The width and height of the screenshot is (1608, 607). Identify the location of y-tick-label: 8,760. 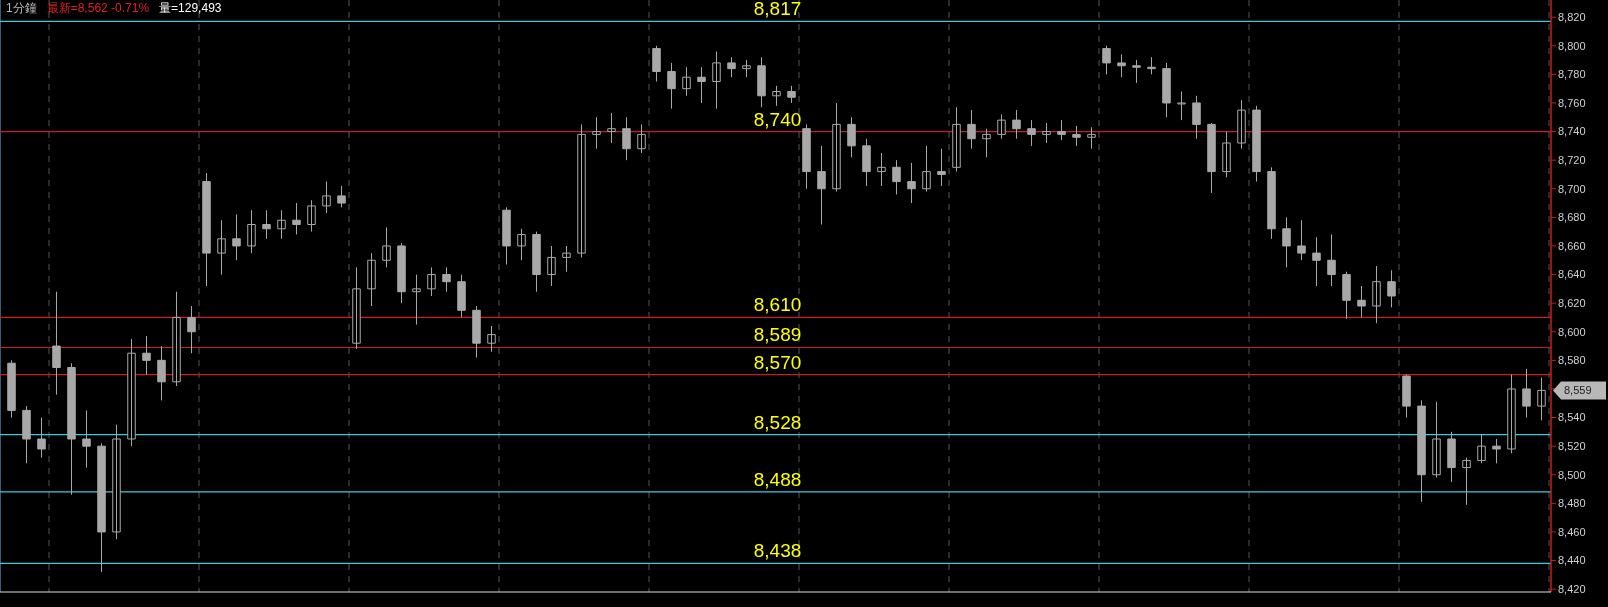
(1572, 102).